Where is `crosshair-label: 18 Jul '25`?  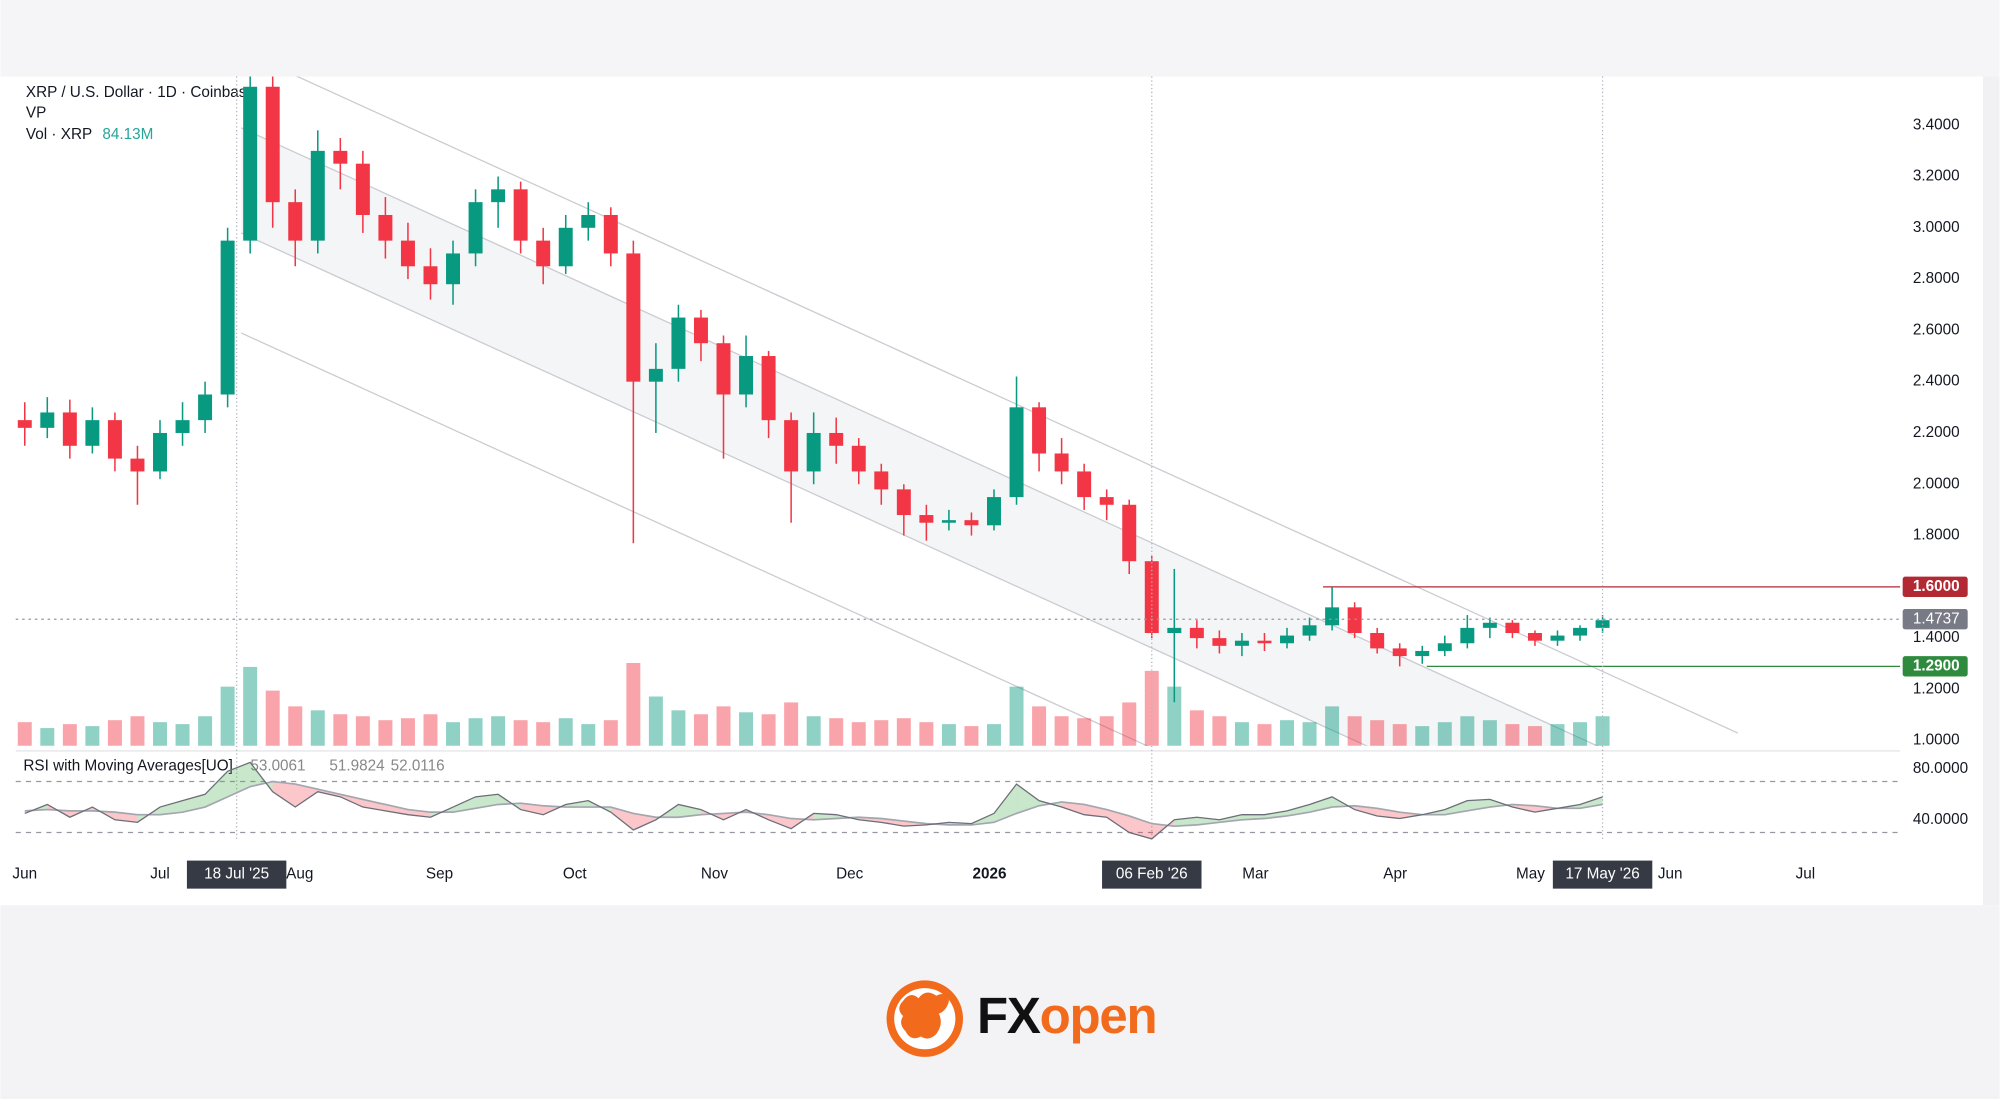 crosshair-label: 18 Jul '25 is located at coordinates (236, 874).